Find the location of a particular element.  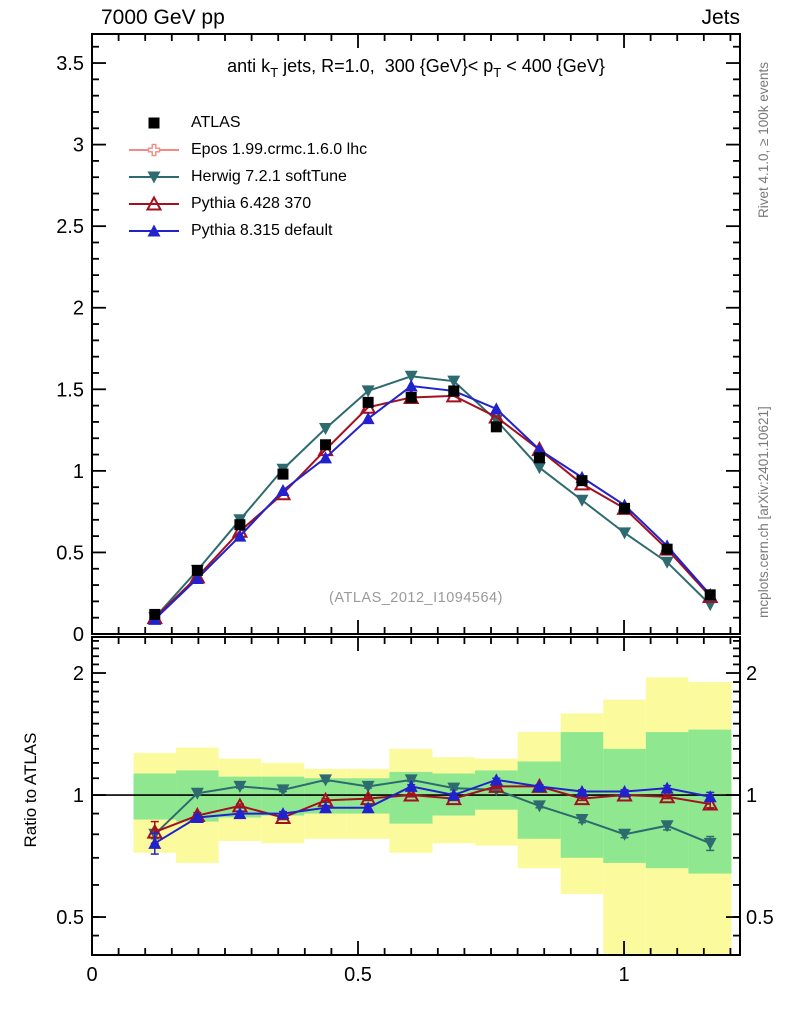

main-y-tick-label: 3.5 is located at coordinates (70, 64).